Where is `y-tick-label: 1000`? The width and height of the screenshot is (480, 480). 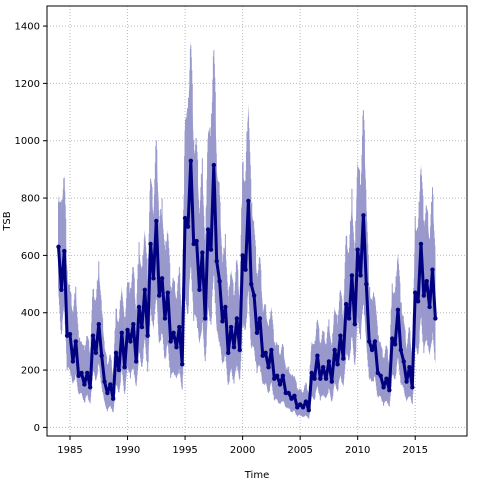 y-tick-label: 1000 is located at coordinates (27, 141).